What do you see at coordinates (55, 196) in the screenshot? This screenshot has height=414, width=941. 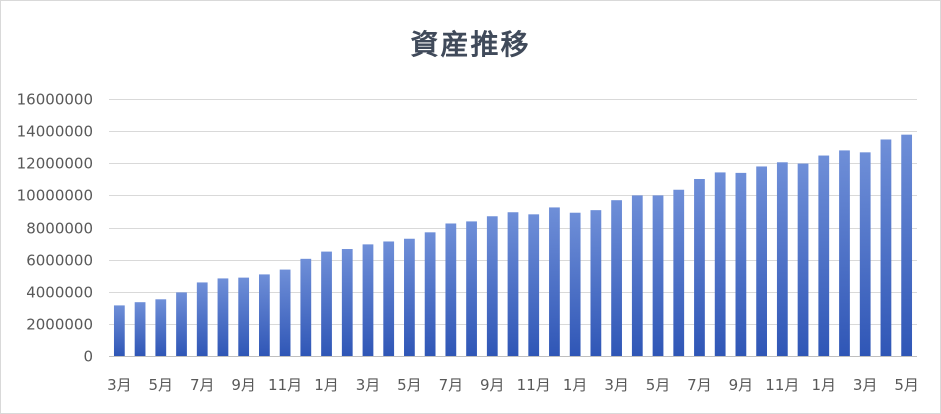 I see `y-tick-label: 10000000` at bounding box center [55, 196].